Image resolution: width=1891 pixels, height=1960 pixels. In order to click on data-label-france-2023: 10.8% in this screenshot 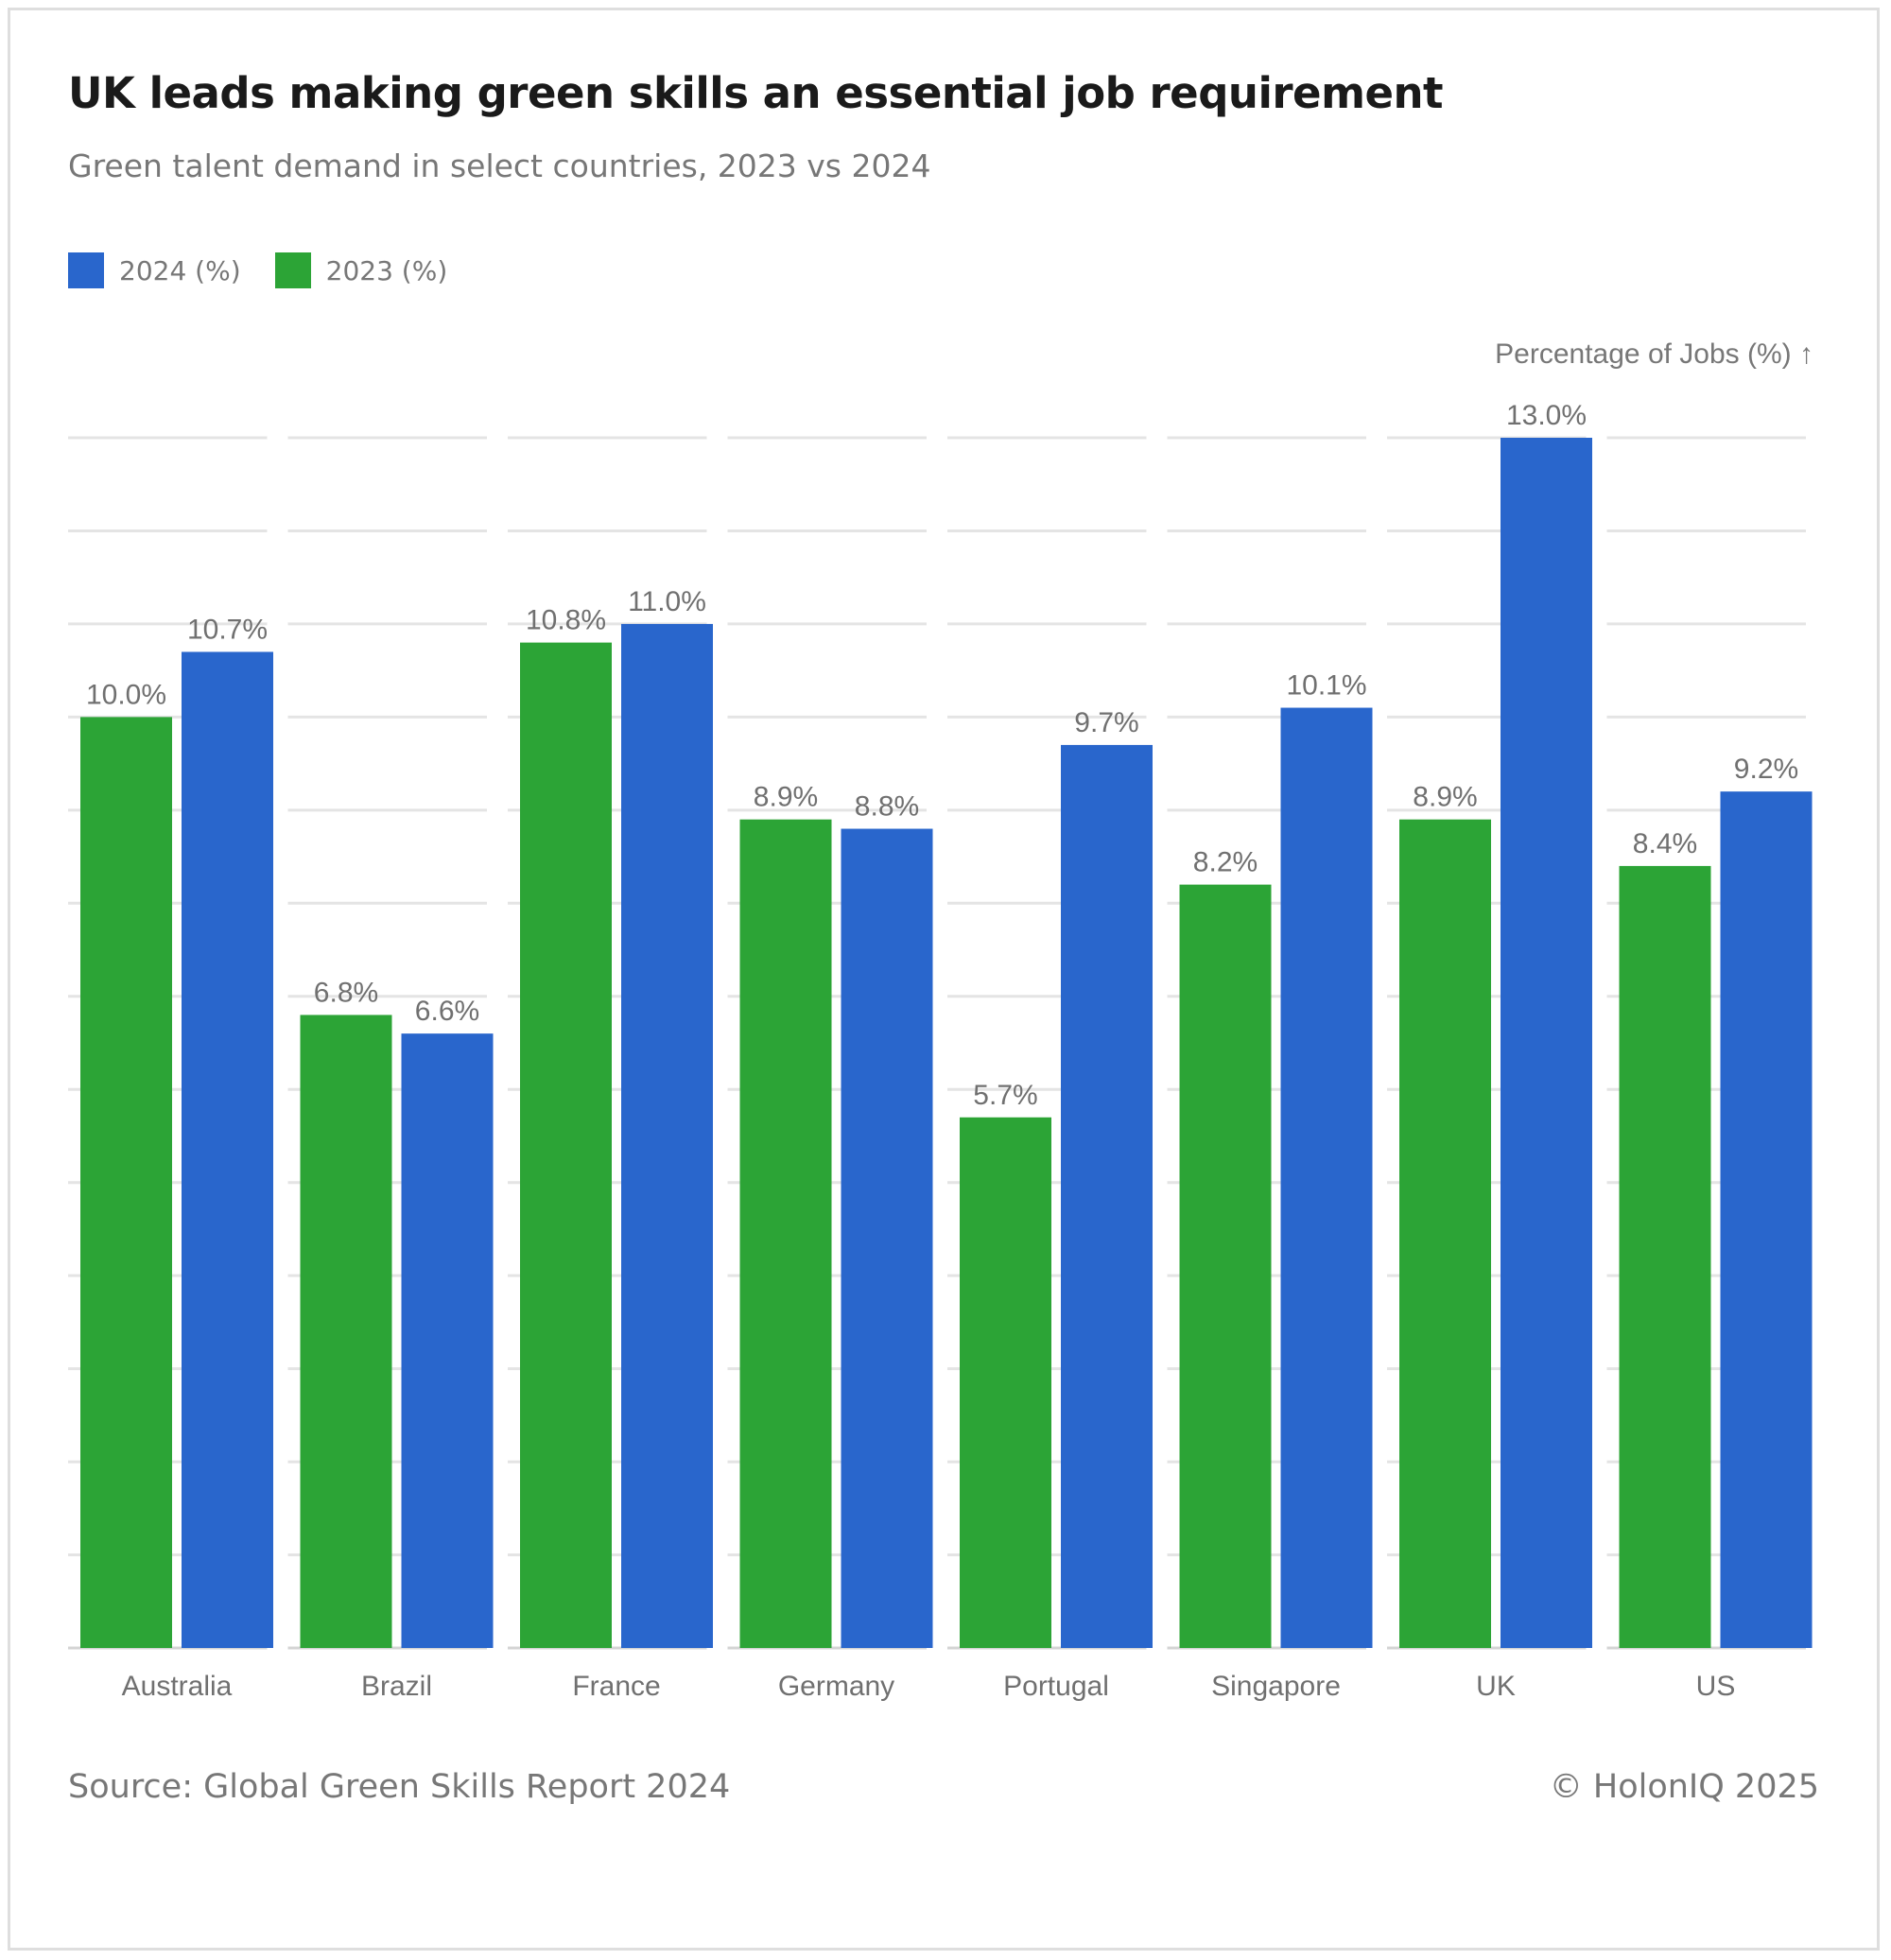, I will do `click(566, 621)`.